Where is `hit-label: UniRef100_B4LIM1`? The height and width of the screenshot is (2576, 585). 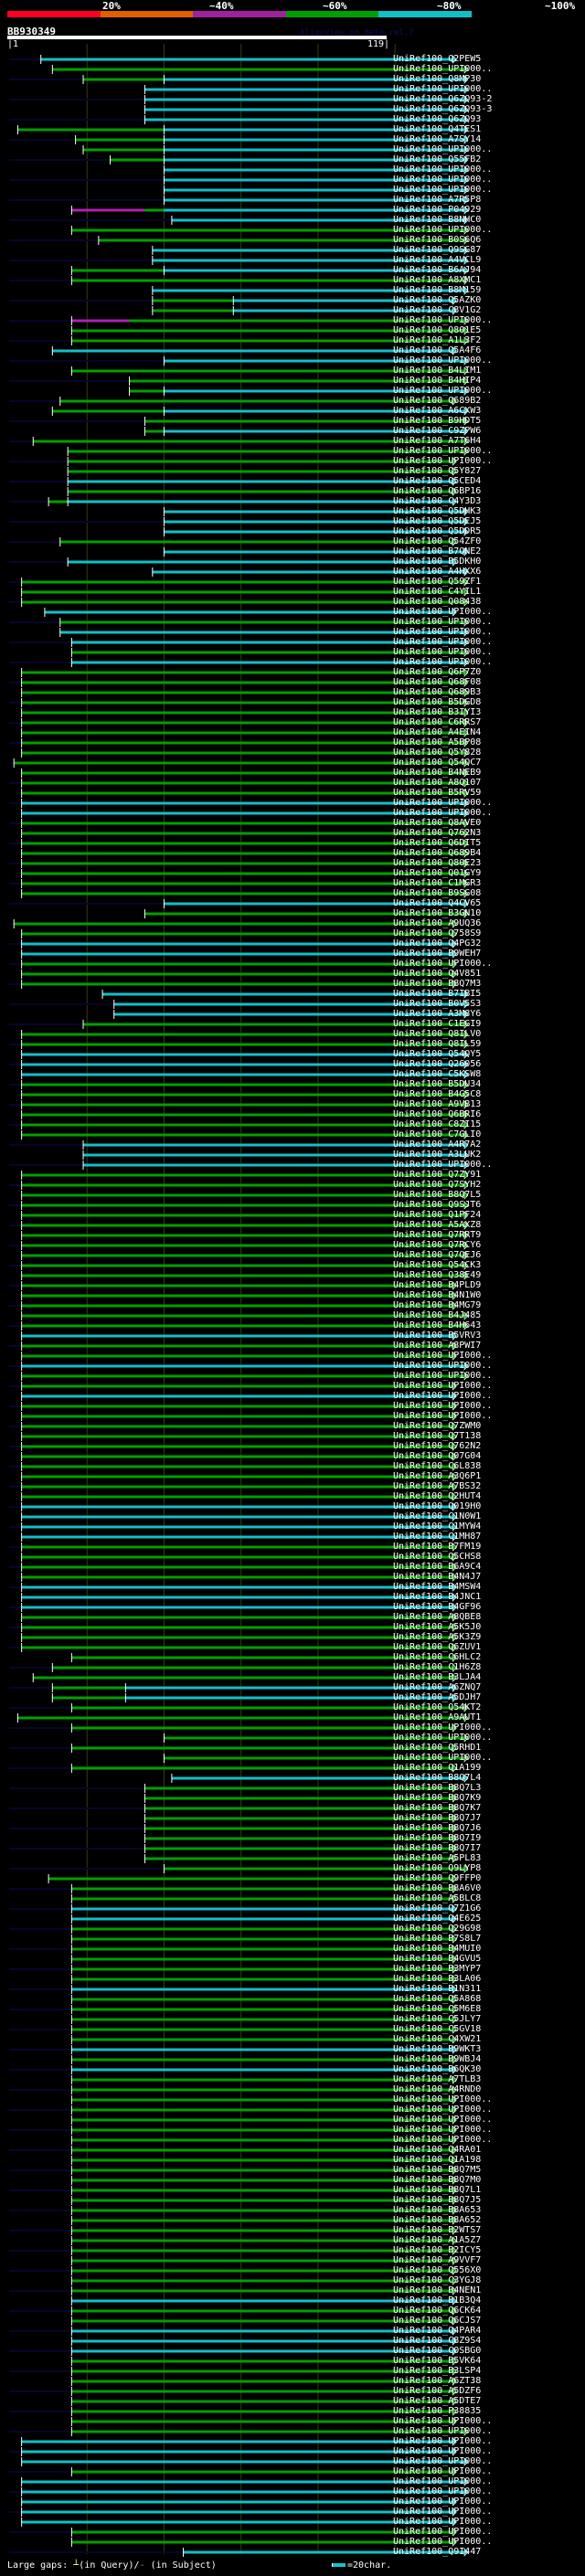
hit-label: UniRef100_B4LIM1 is located at coordinates (438, 371).